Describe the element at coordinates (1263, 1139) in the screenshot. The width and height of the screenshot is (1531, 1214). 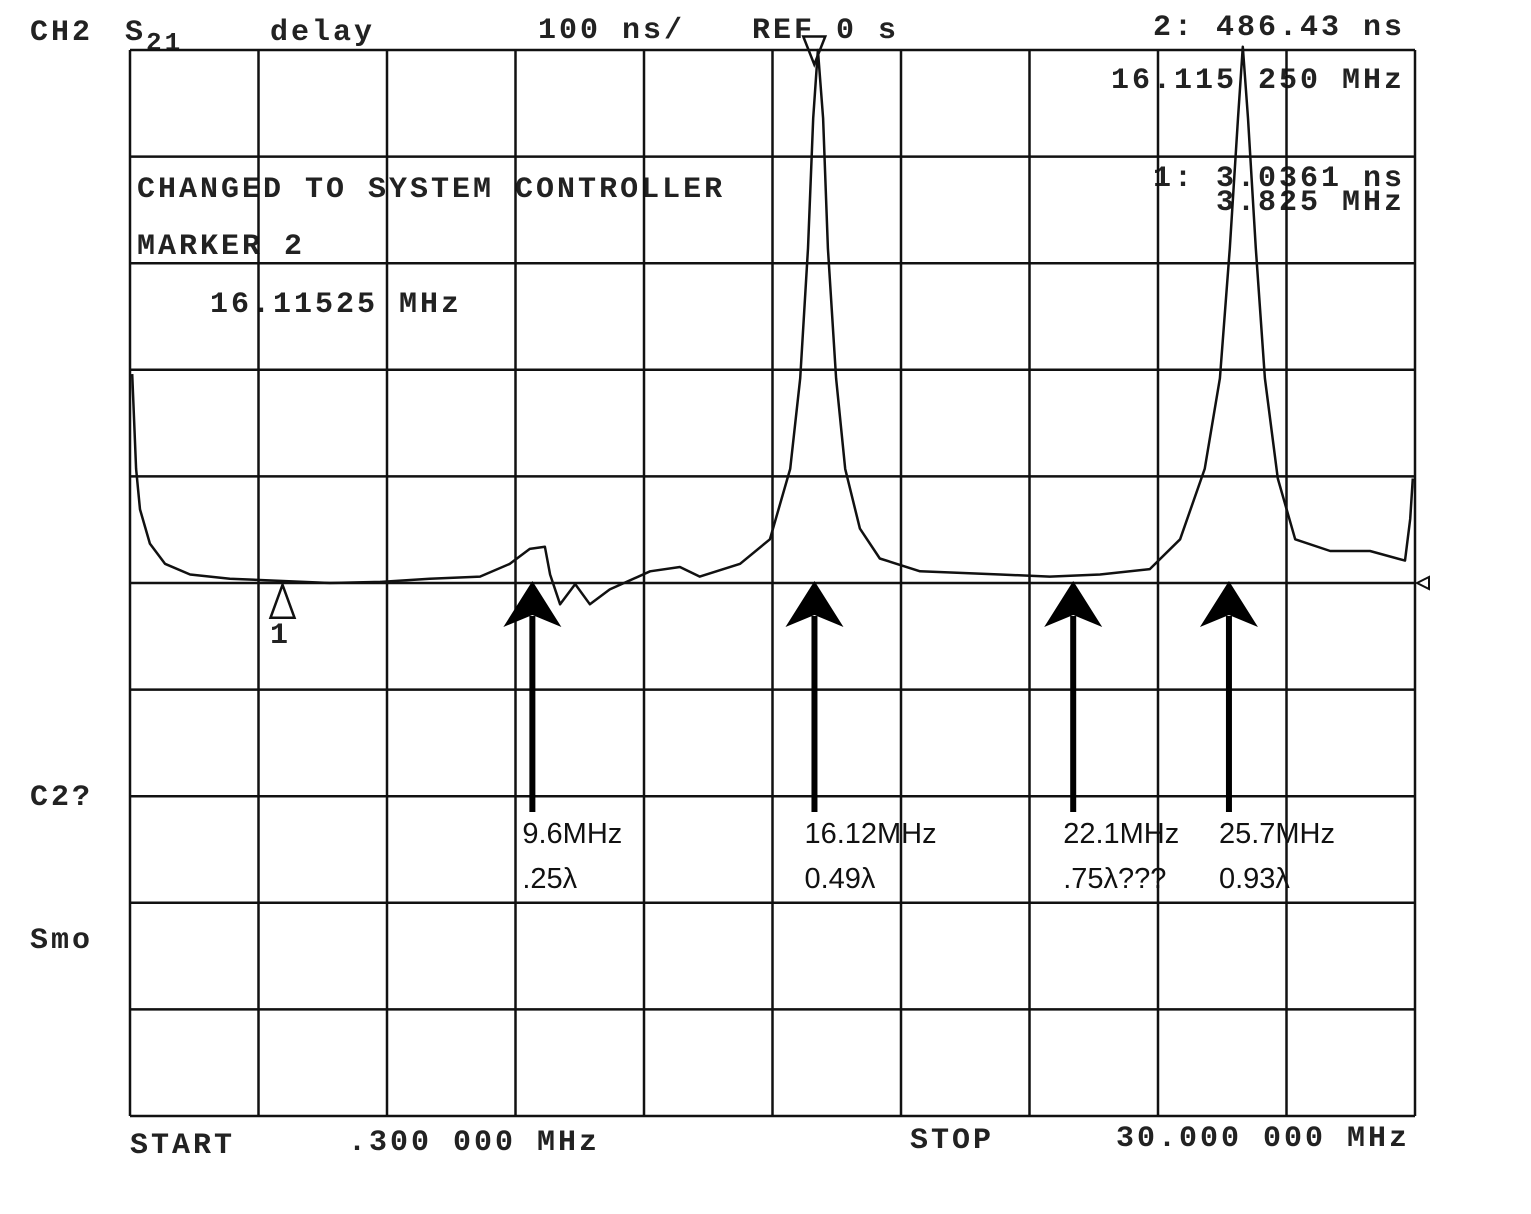
I see `stop-value: 30.000 000 MHz` at that location.